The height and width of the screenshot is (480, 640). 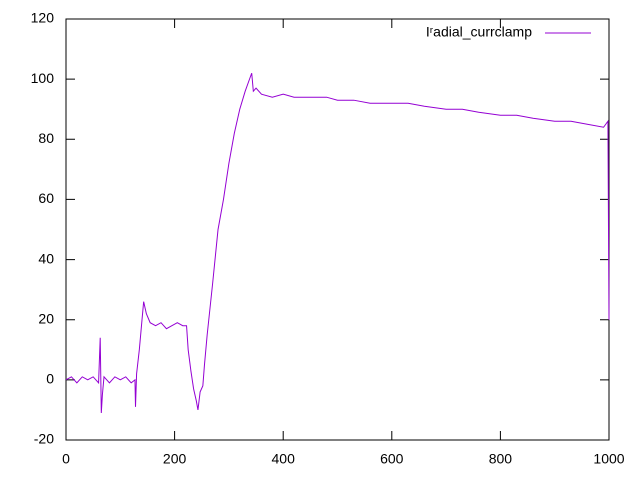 I want to click on y-tick-label: 100, so click(x=43, y=78).